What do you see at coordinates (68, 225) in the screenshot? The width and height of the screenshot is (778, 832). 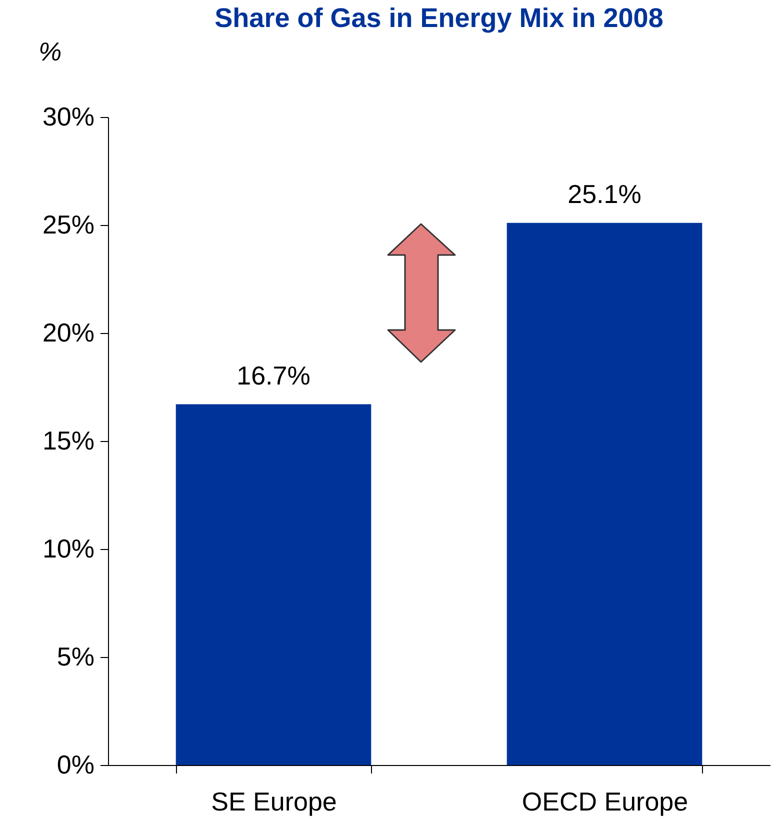 I see `y-tick-label: 25%` at bounding box center [68, 225].